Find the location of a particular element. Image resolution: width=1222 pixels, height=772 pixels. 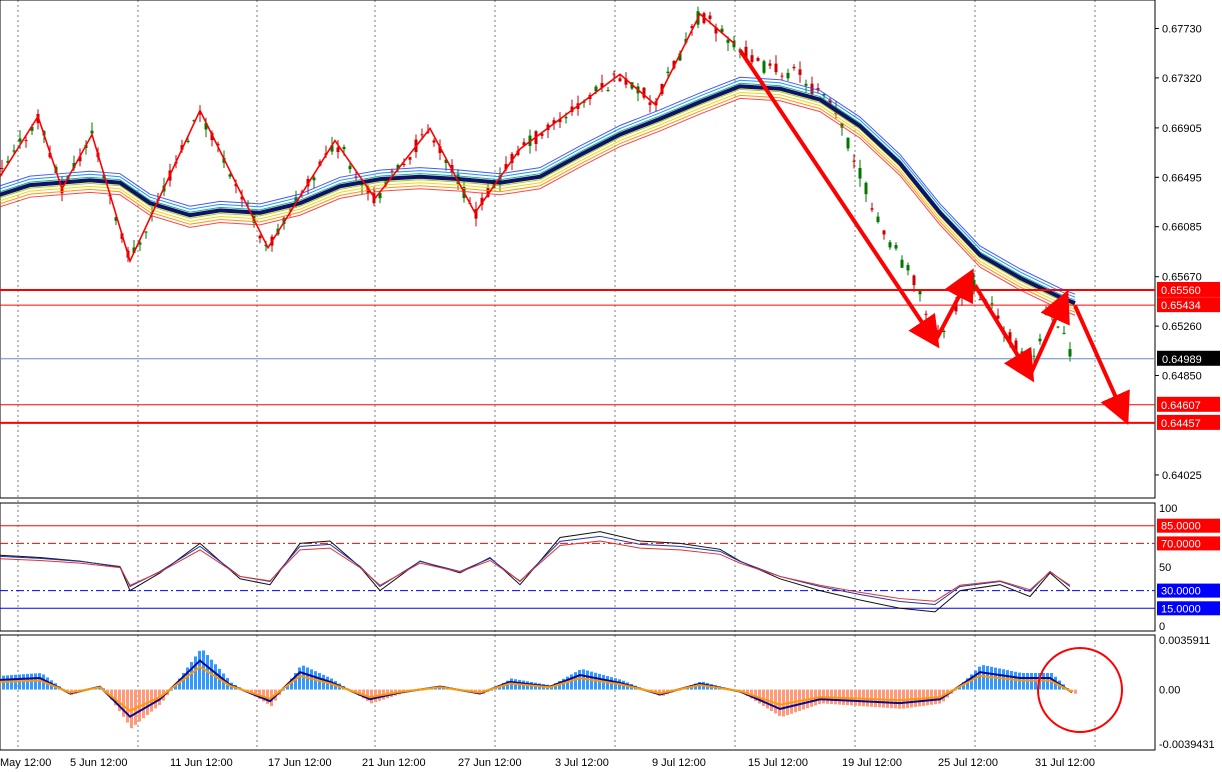

osc-level-label: 70.0000 is located at coordinates (1181, 544).